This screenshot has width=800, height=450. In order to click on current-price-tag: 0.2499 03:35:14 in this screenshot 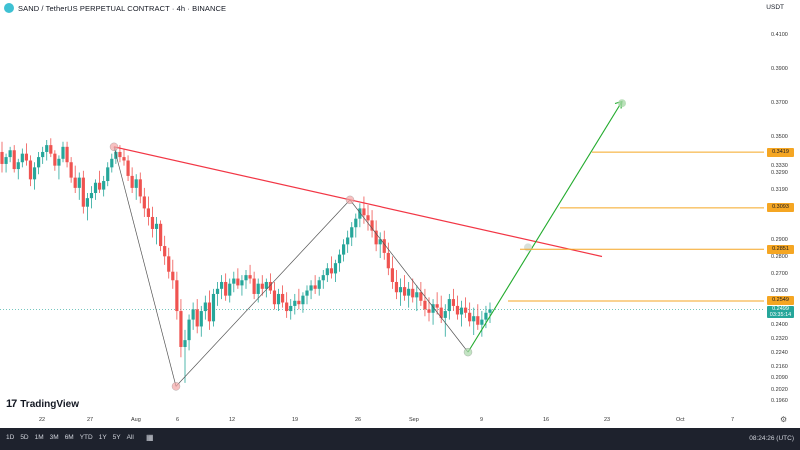, I will do `click(780, 311)`.